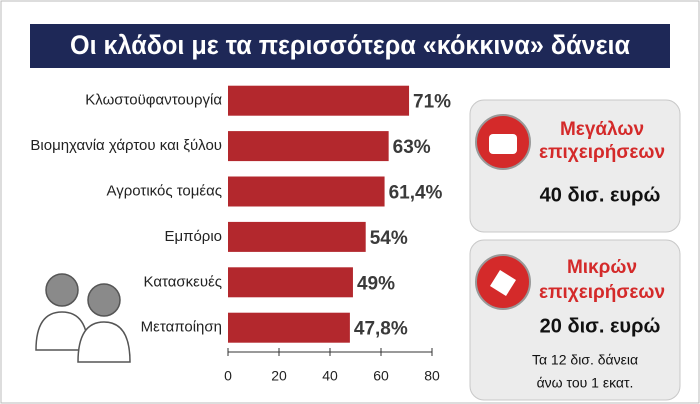 The image size is (700, 404). Describe the element at coordinates (585, 383) in the screenshot. I see `panel-note: άνω του 1 εκατ.` at that location.